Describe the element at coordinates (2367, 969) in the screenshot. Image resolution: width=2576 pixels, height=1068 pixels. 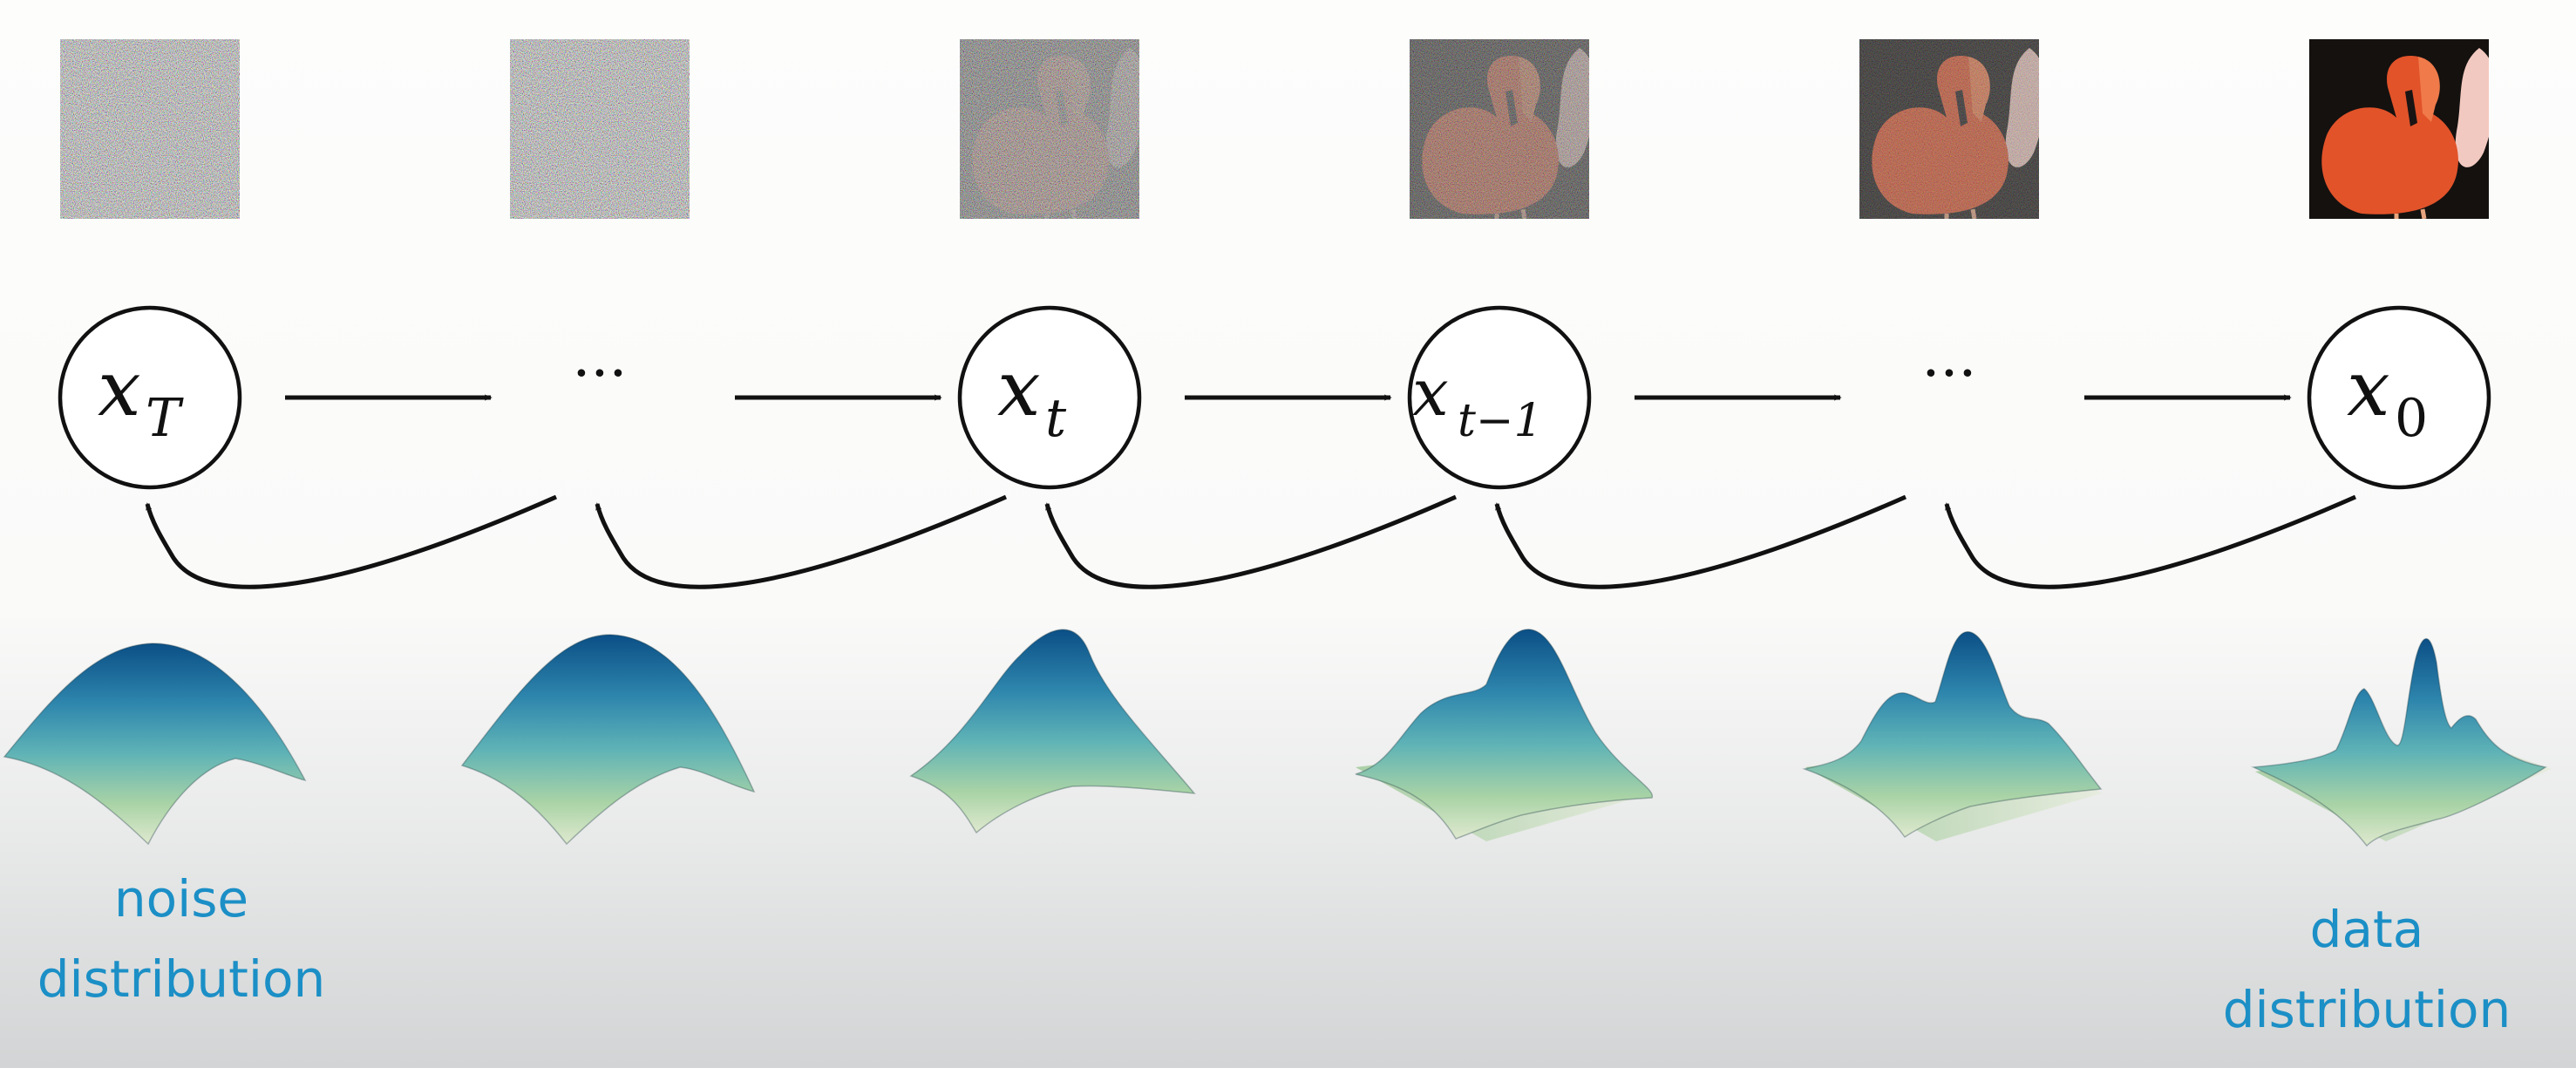
I see `data-distribution-caption: data distribution` at that location.